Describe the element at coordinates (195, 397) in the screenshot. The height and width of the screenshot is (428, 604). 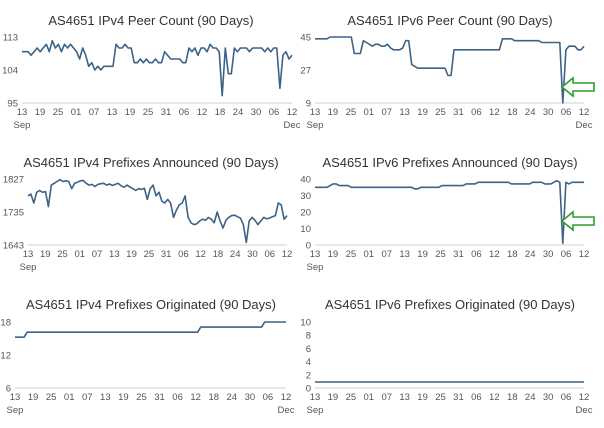
I see `ipv4-prefixes-originated-x-tick-label: 12` at that location.